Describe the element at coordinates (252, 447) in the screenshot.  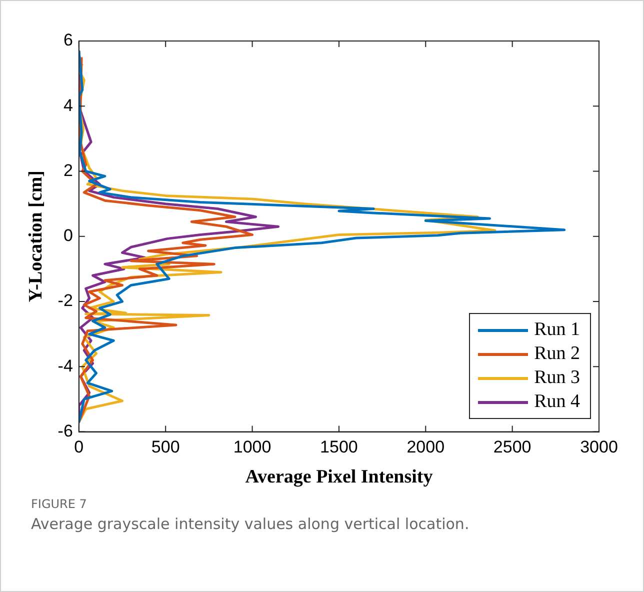
I see `x-tick-label: 1000` at that location.